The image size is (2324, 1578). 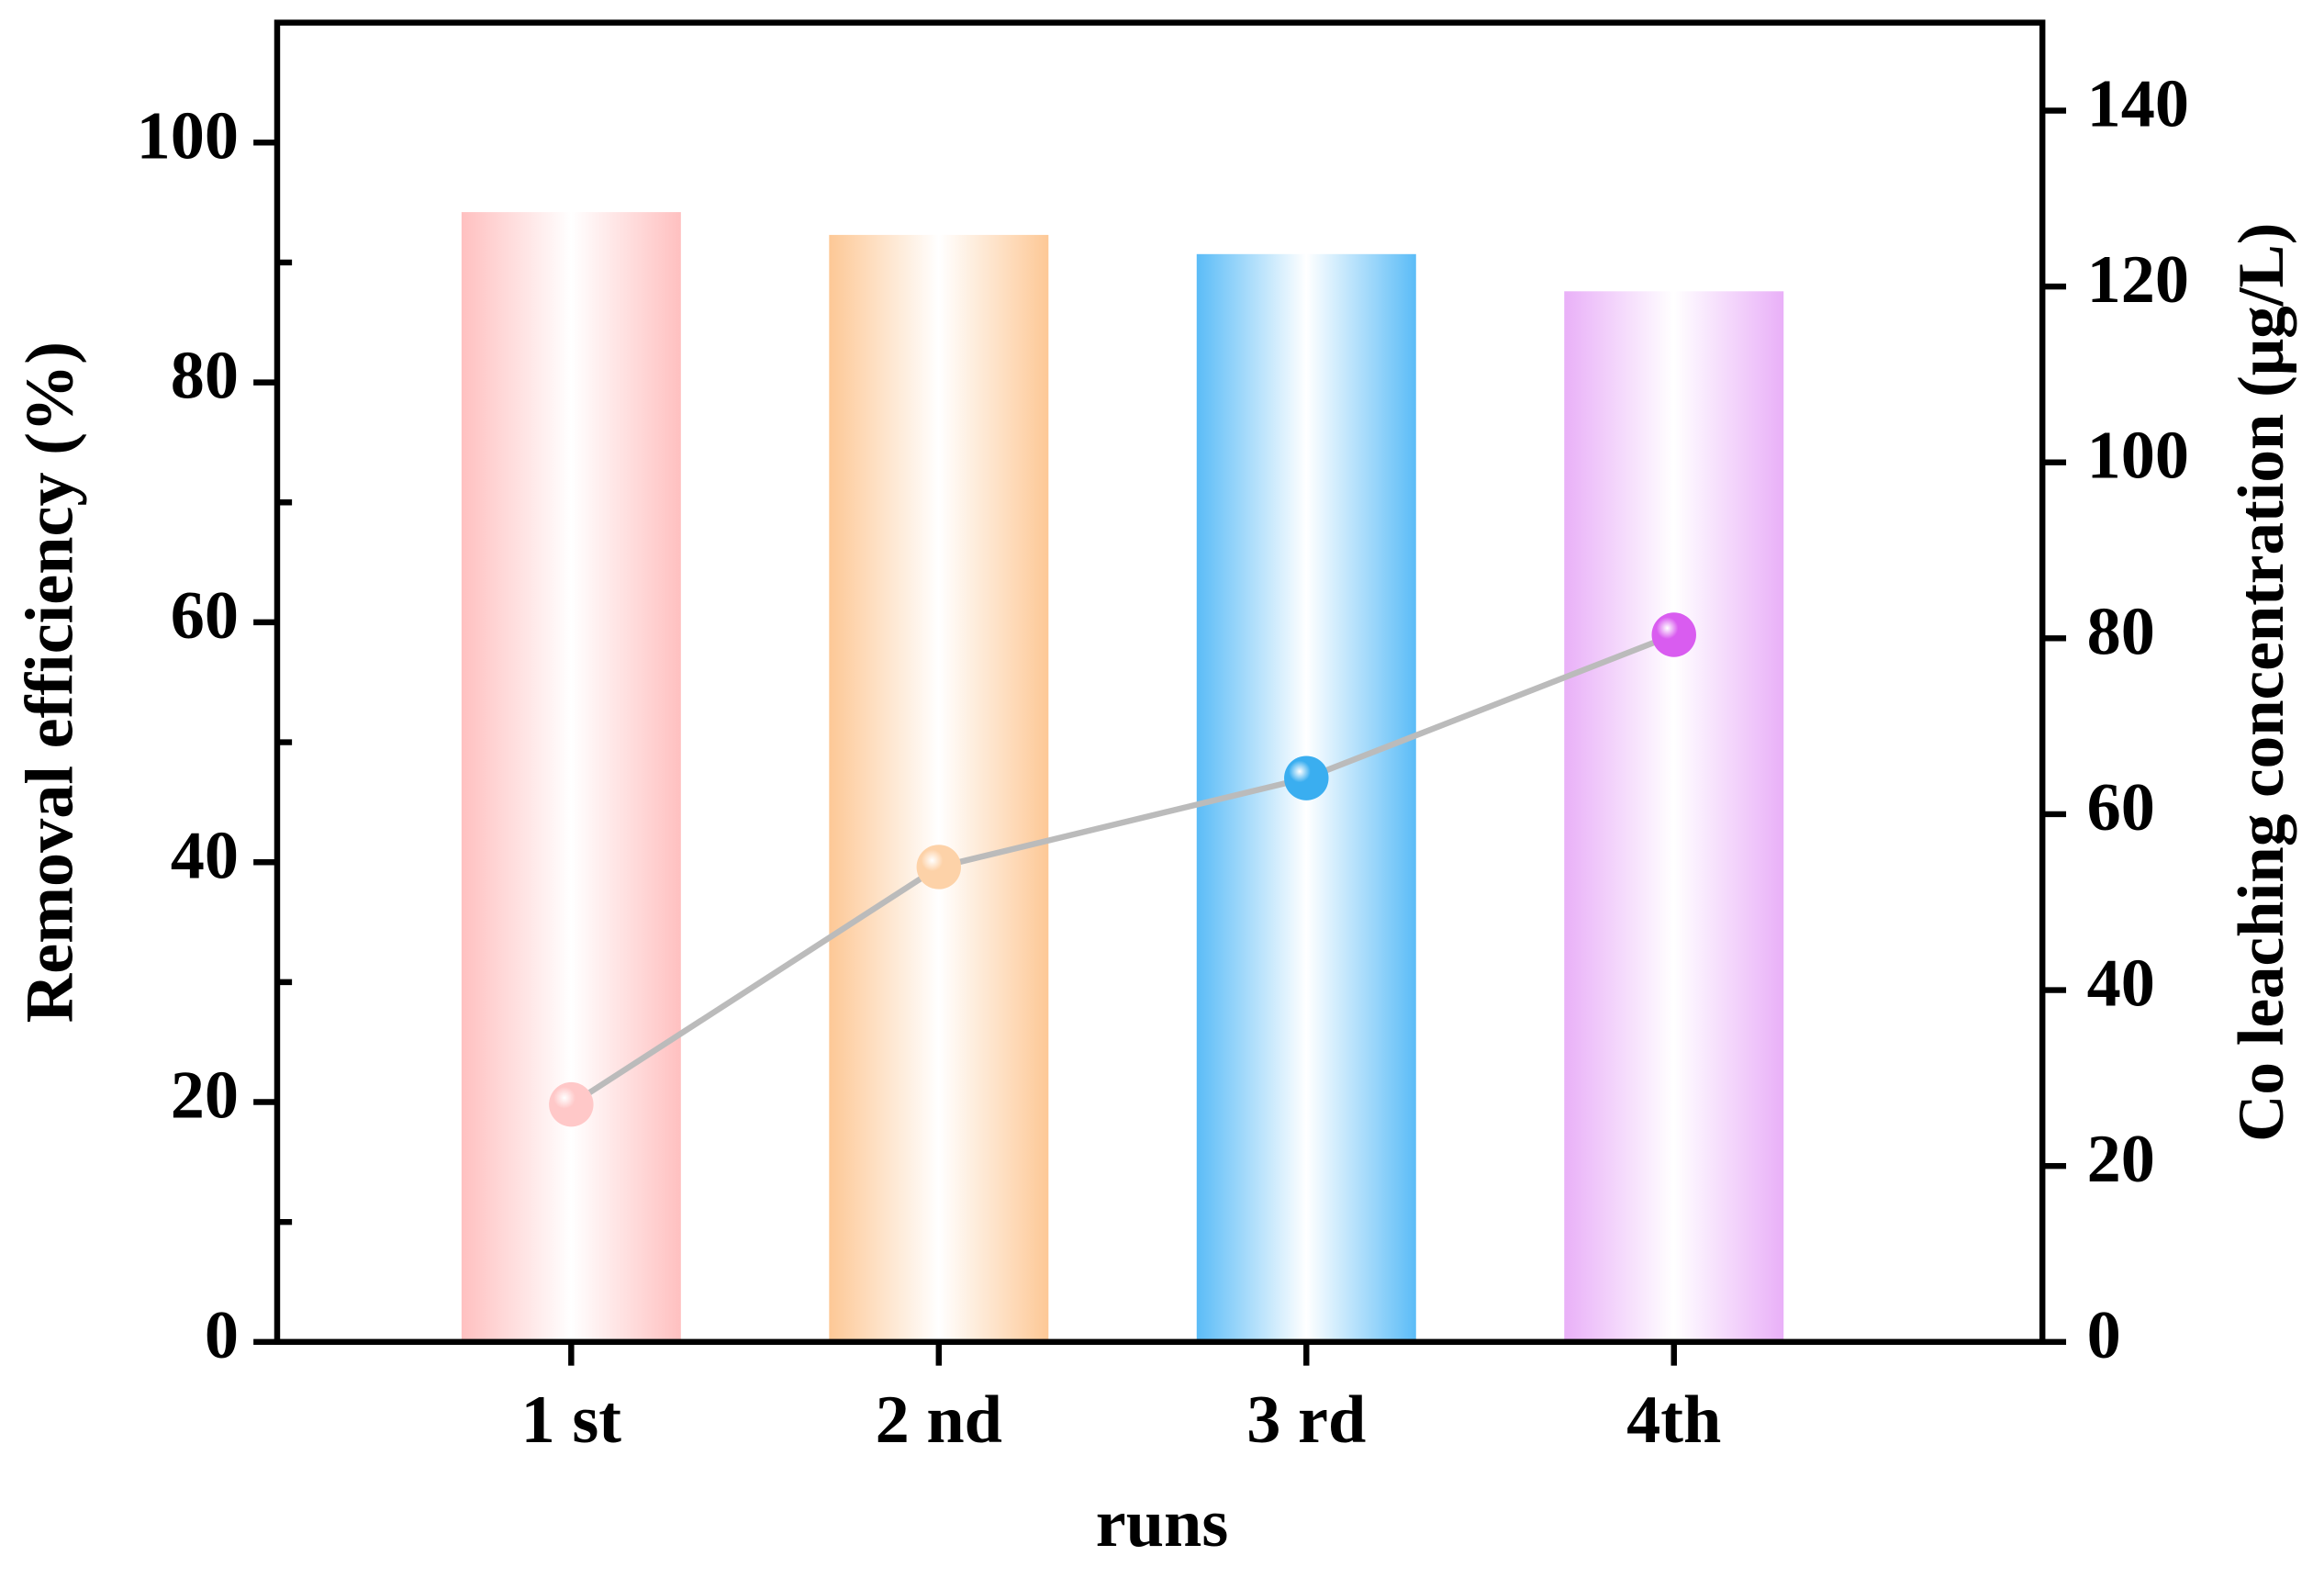 What do you see at coordinates (2138, 104) in the screenshot?
I see `y2-tick-label: 140` at bounding box center [2138, 104].